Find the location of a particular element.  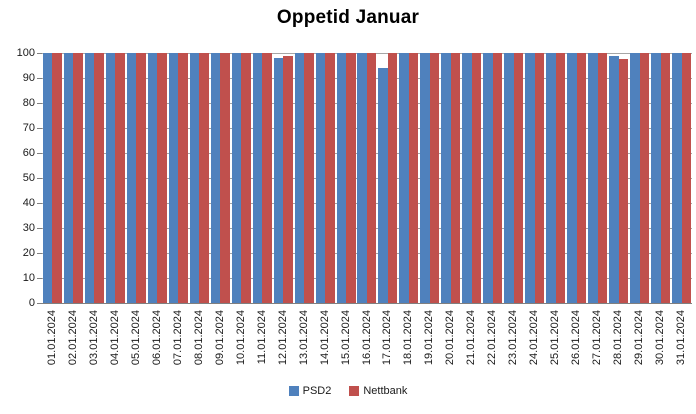

bar-nettbank-04.01.2024 is located at coordinates (120, 178).